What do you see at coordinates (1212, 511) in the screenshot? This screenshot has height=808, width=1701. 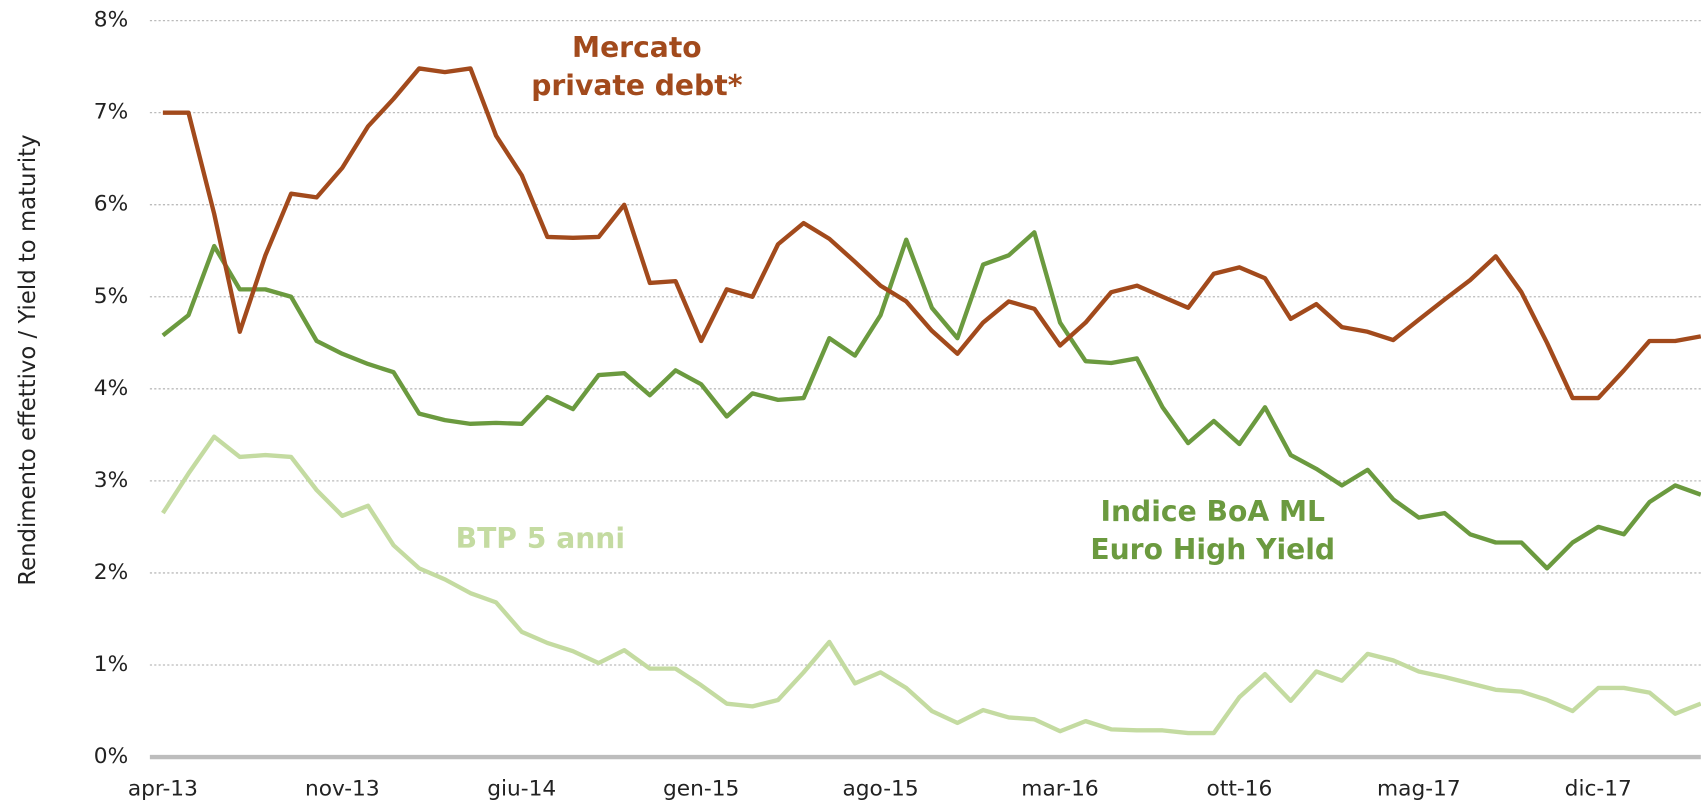 I see `series-label: Indice BoA ML` at bounding box center [1212, 511].